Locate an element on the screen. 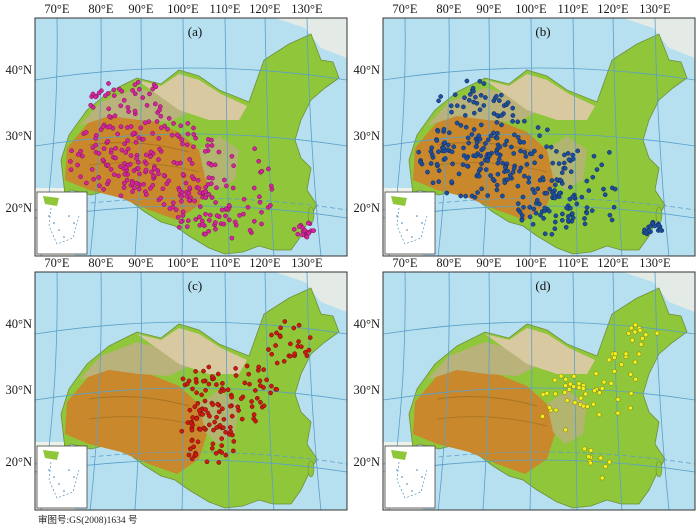 The width and height of the screenshot is (700, 527). panel-label-d: (d) is located at coordinates (542, 285).